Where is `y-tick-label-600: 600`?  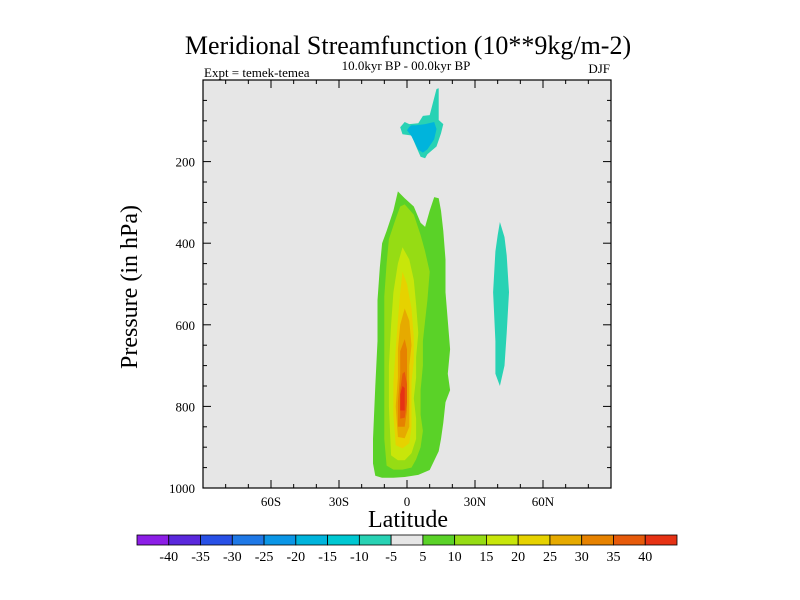 y-tick-label-600: 600 is located at coordinates (186, 325).